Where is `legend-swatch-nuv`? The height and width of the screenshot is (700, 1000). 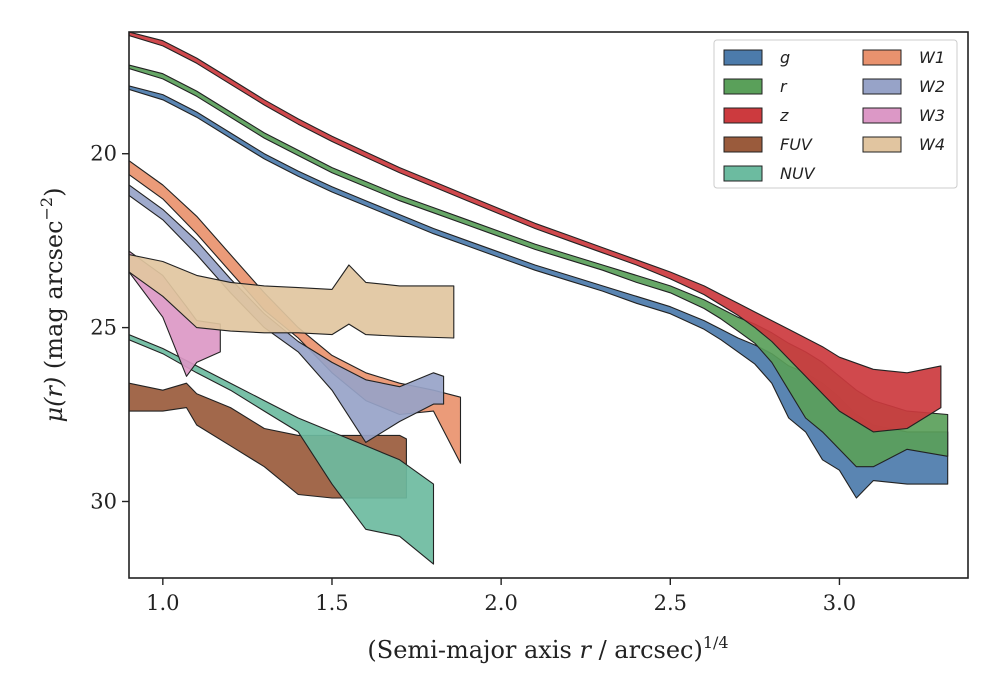
legend-swatch-nuv is located at coordinates (743, 173).